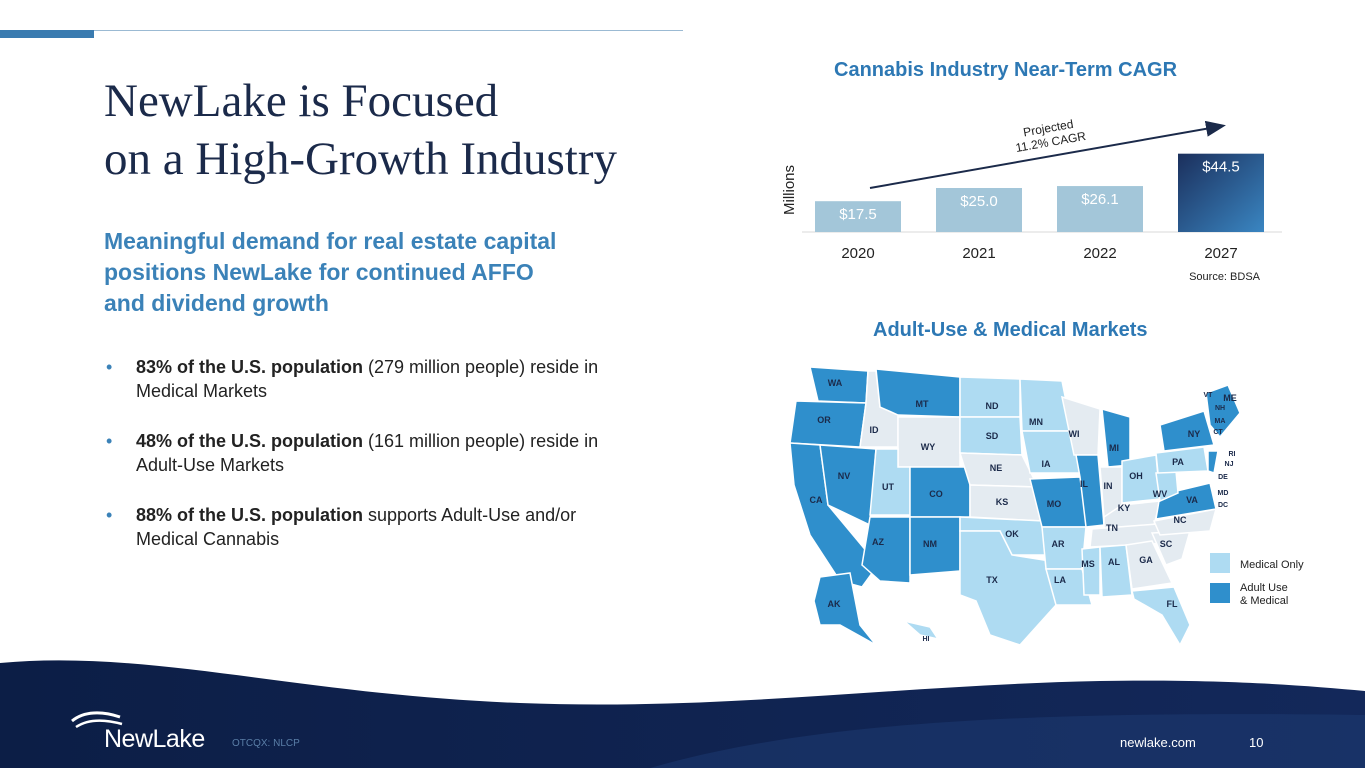 The image size is (1365, 768). What do you see at coordinates (1187, 431) in the screenshot?
I see `state-ny` at bounding box center [1187, 431].